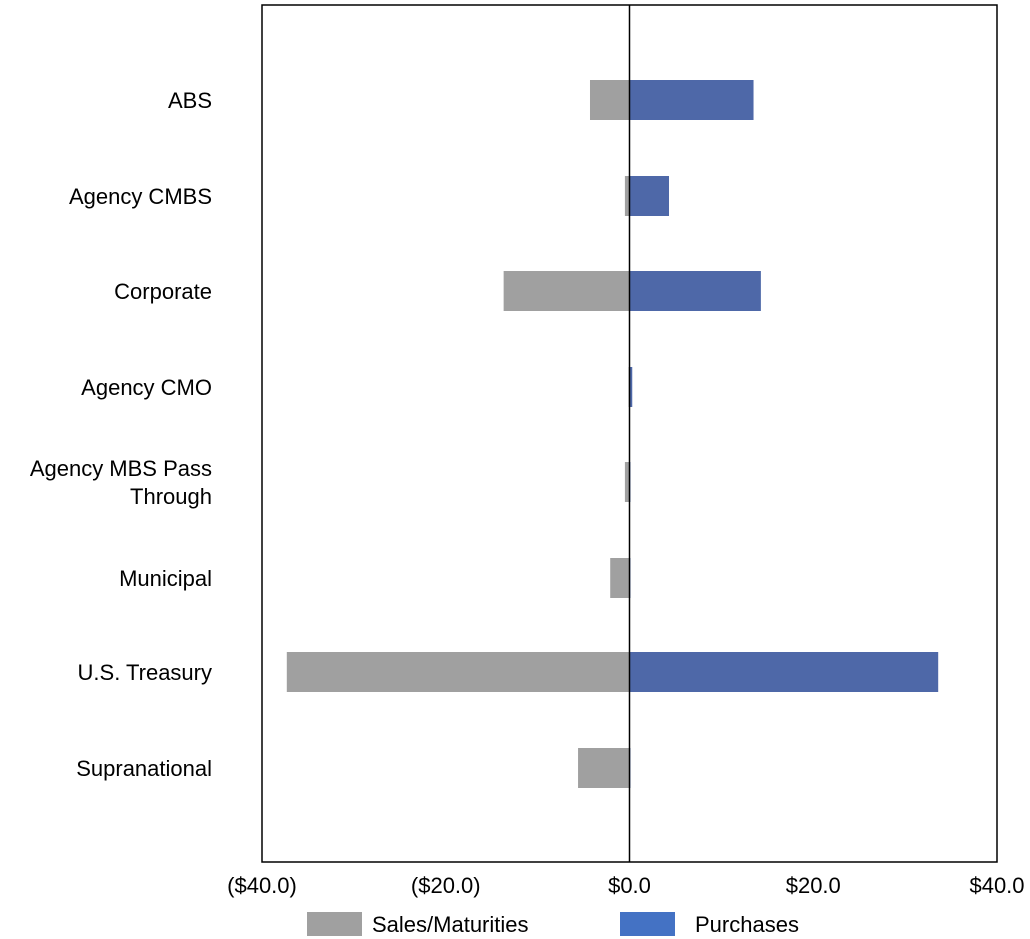 This screenshot has width=1030, height=939. Describe the element at coordinates (163, 291) in the screenshot. I see `category-label: Corporate` at that location.